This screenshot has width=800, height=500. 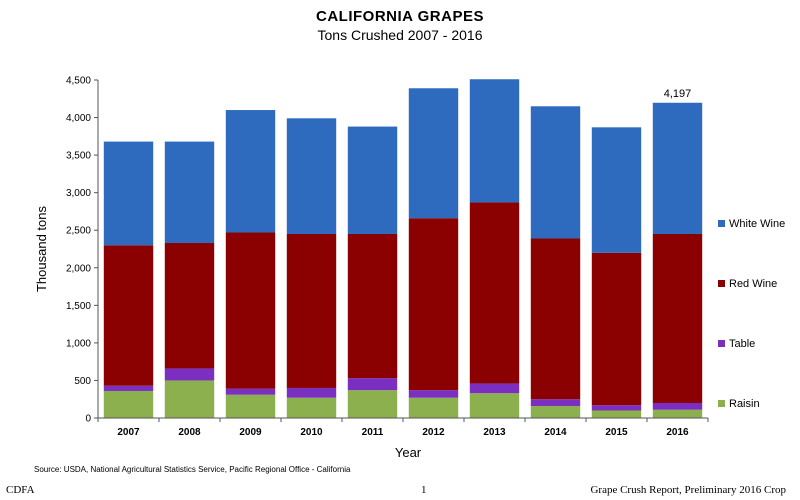 What do you see at coordinates (678, 94) in the screenshot?
I see `data-label-2016: 4,197` at bounding box center [678, 94].